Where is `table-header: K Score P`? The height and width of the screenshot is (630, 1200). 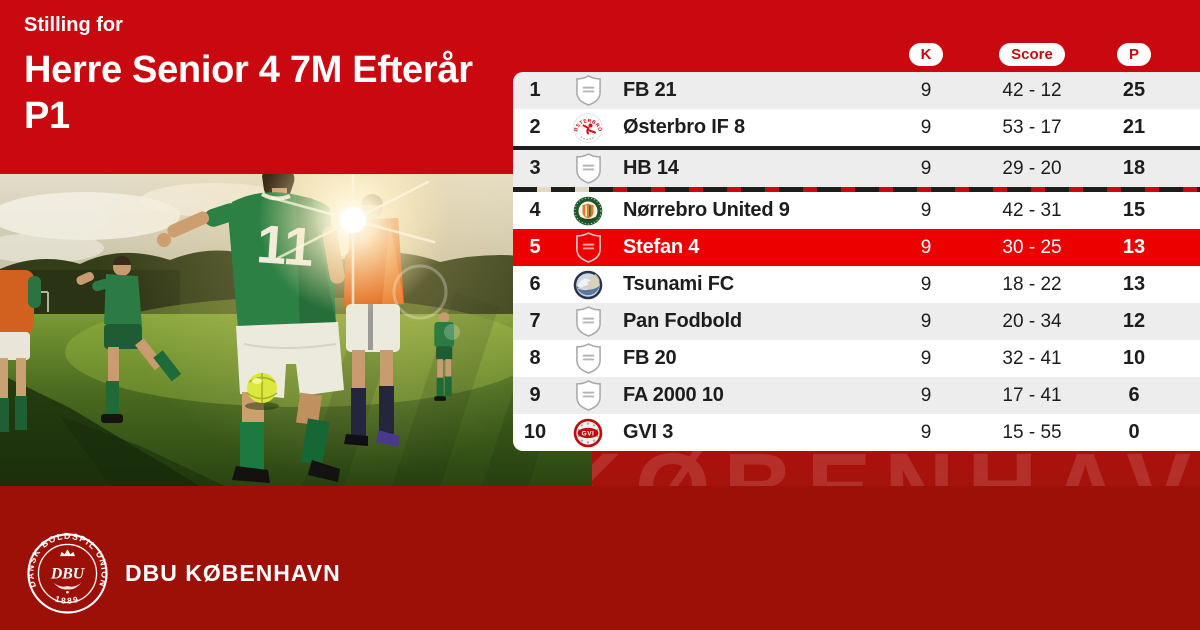 table-header: K Score P is located at coordinates (856, 57).